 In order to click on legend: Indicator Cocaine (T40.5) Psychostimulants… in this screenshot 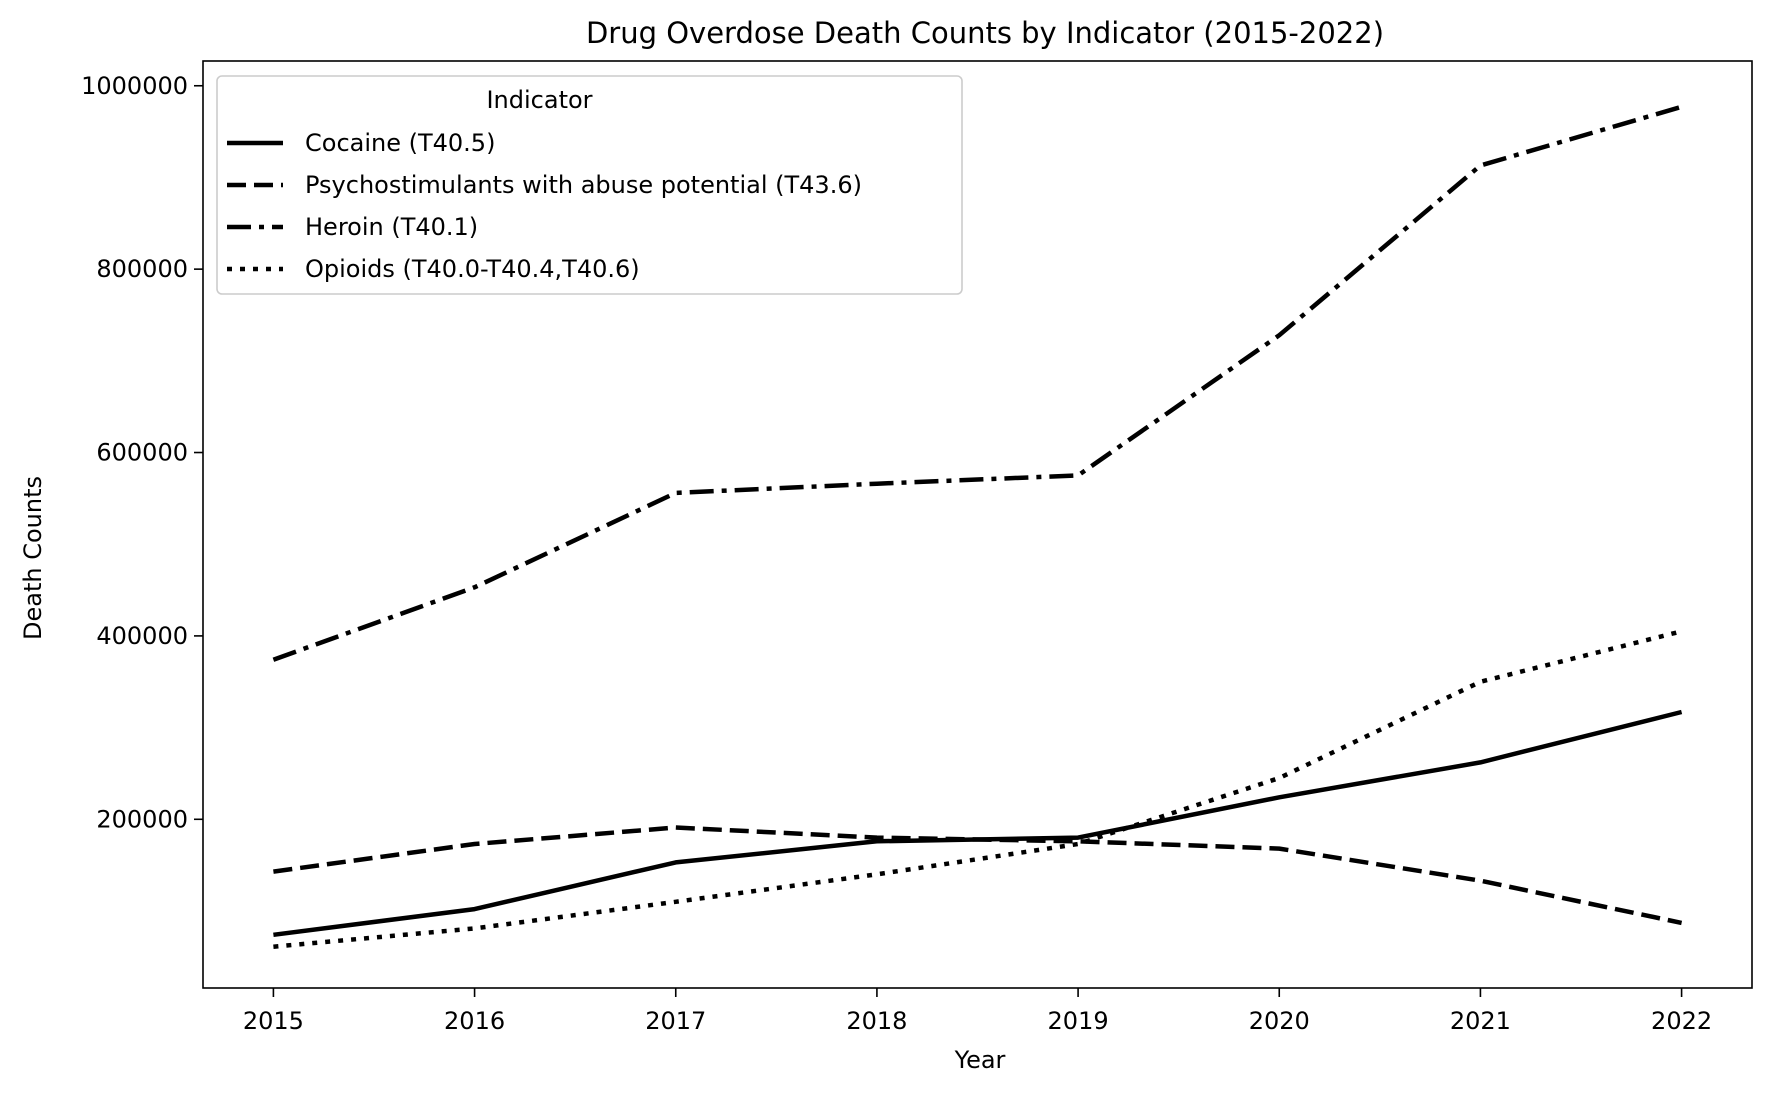, I will do `click(589, 185)`.